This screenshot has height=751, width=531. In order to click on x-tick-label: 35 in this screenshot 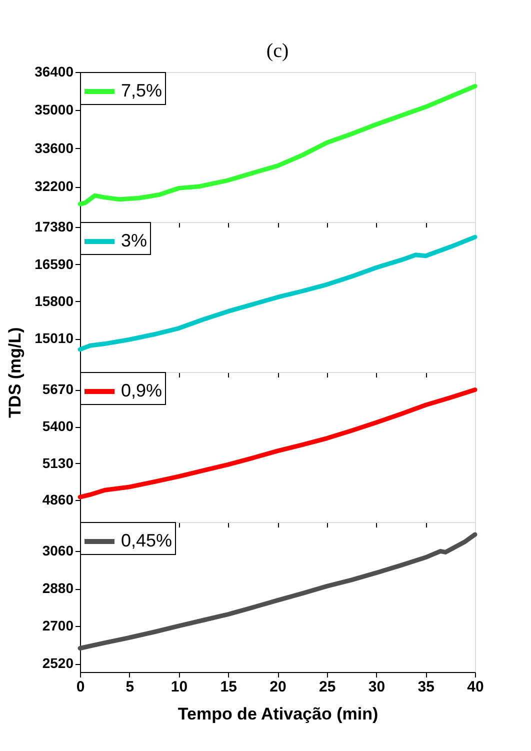, I will do `click(426, 687)`.